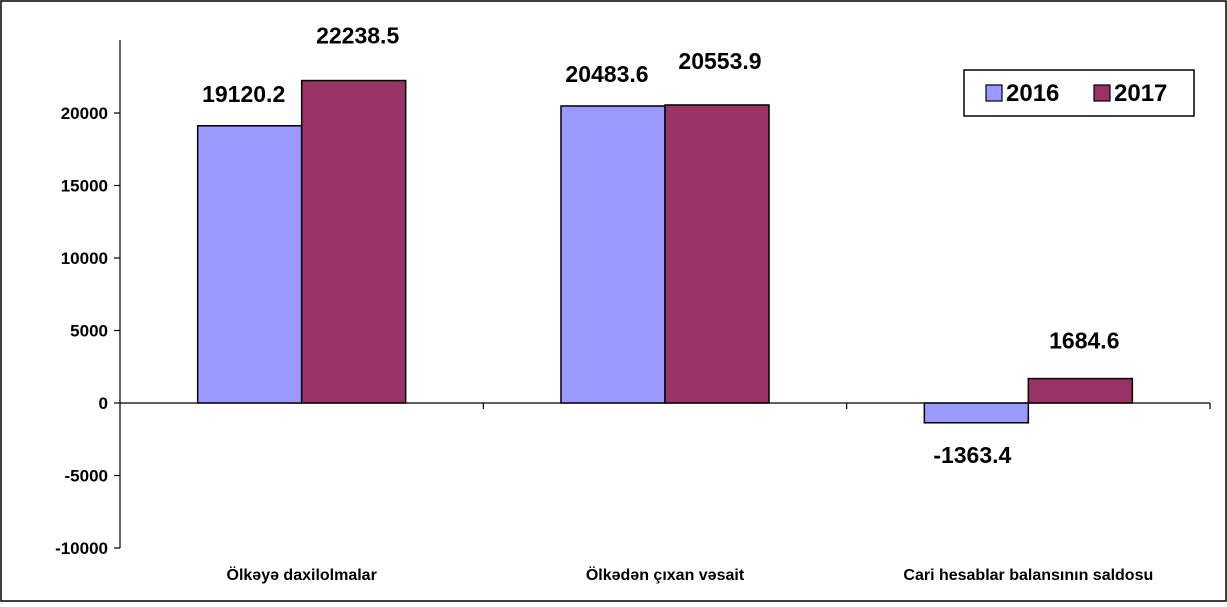  I want to click on data-label: -1363.4, so click(972, 455).